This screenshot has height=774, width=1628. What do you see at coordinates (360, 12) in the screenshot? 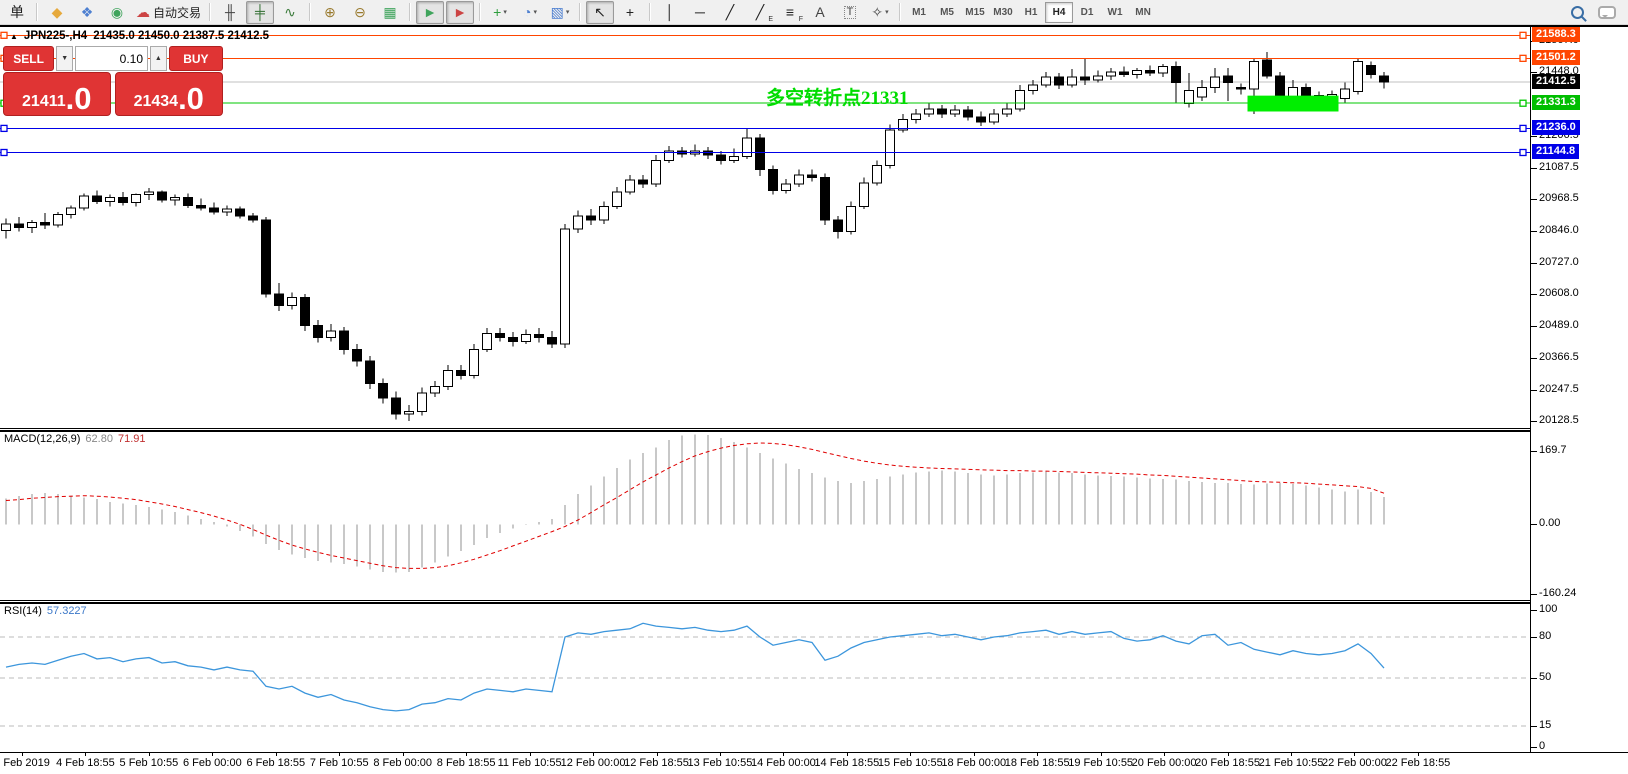
I see `zoom-out-button: ⊖` at bounding box center [360, 12].